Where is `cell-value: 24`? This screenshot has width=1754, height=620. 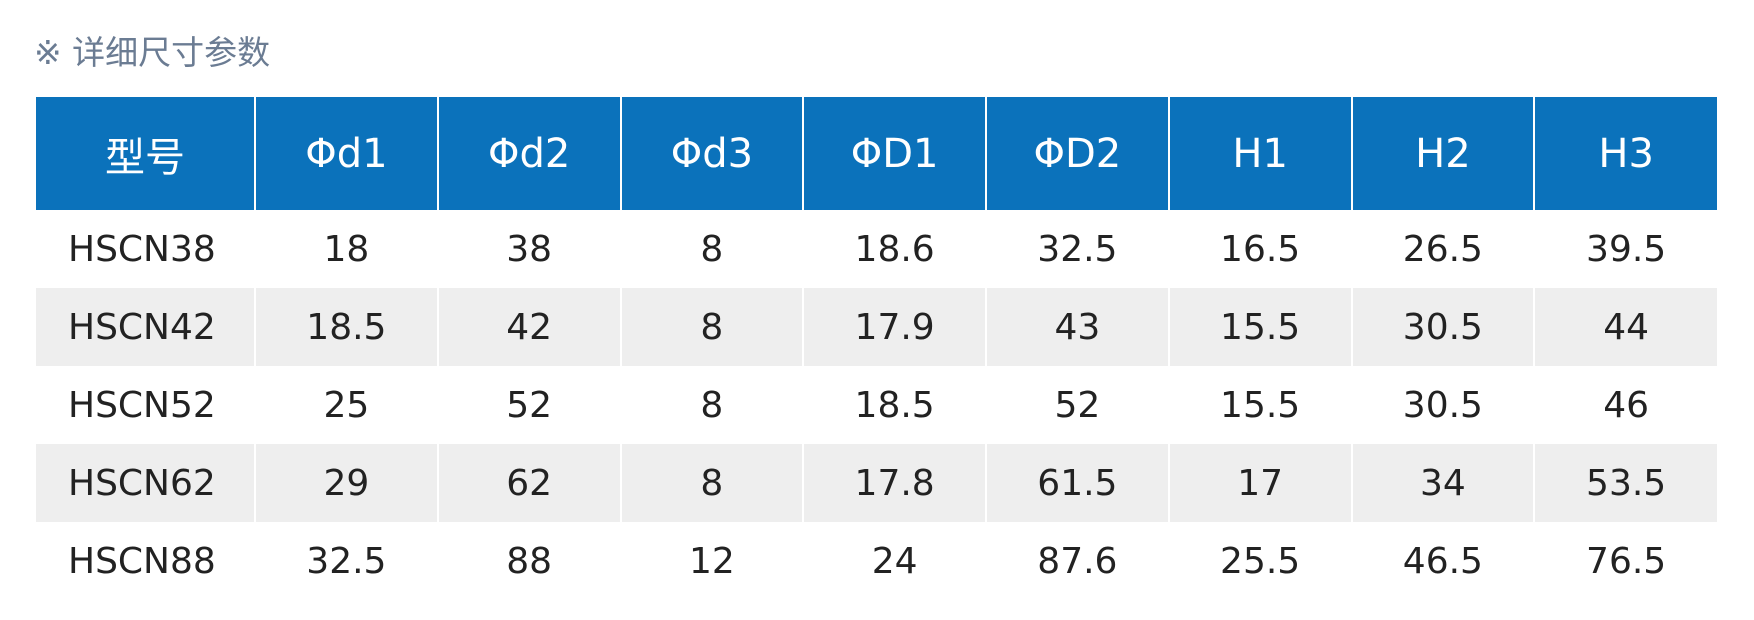
cell-value: 24 is located at coordinates (894, 561).